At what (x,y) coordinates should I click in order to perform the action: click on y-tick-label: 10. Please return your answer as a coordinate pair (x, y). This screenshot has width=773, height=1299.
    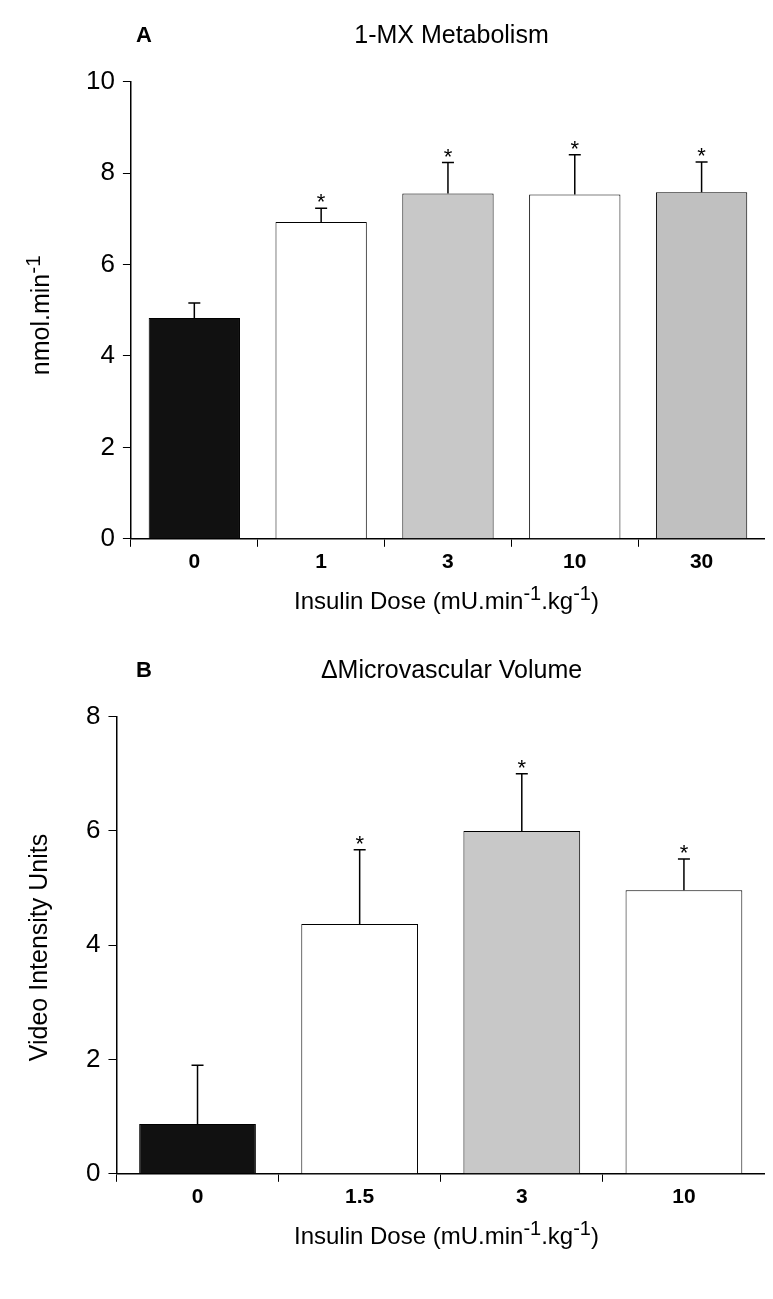
    Looking at the image, I should click on (100, 79).